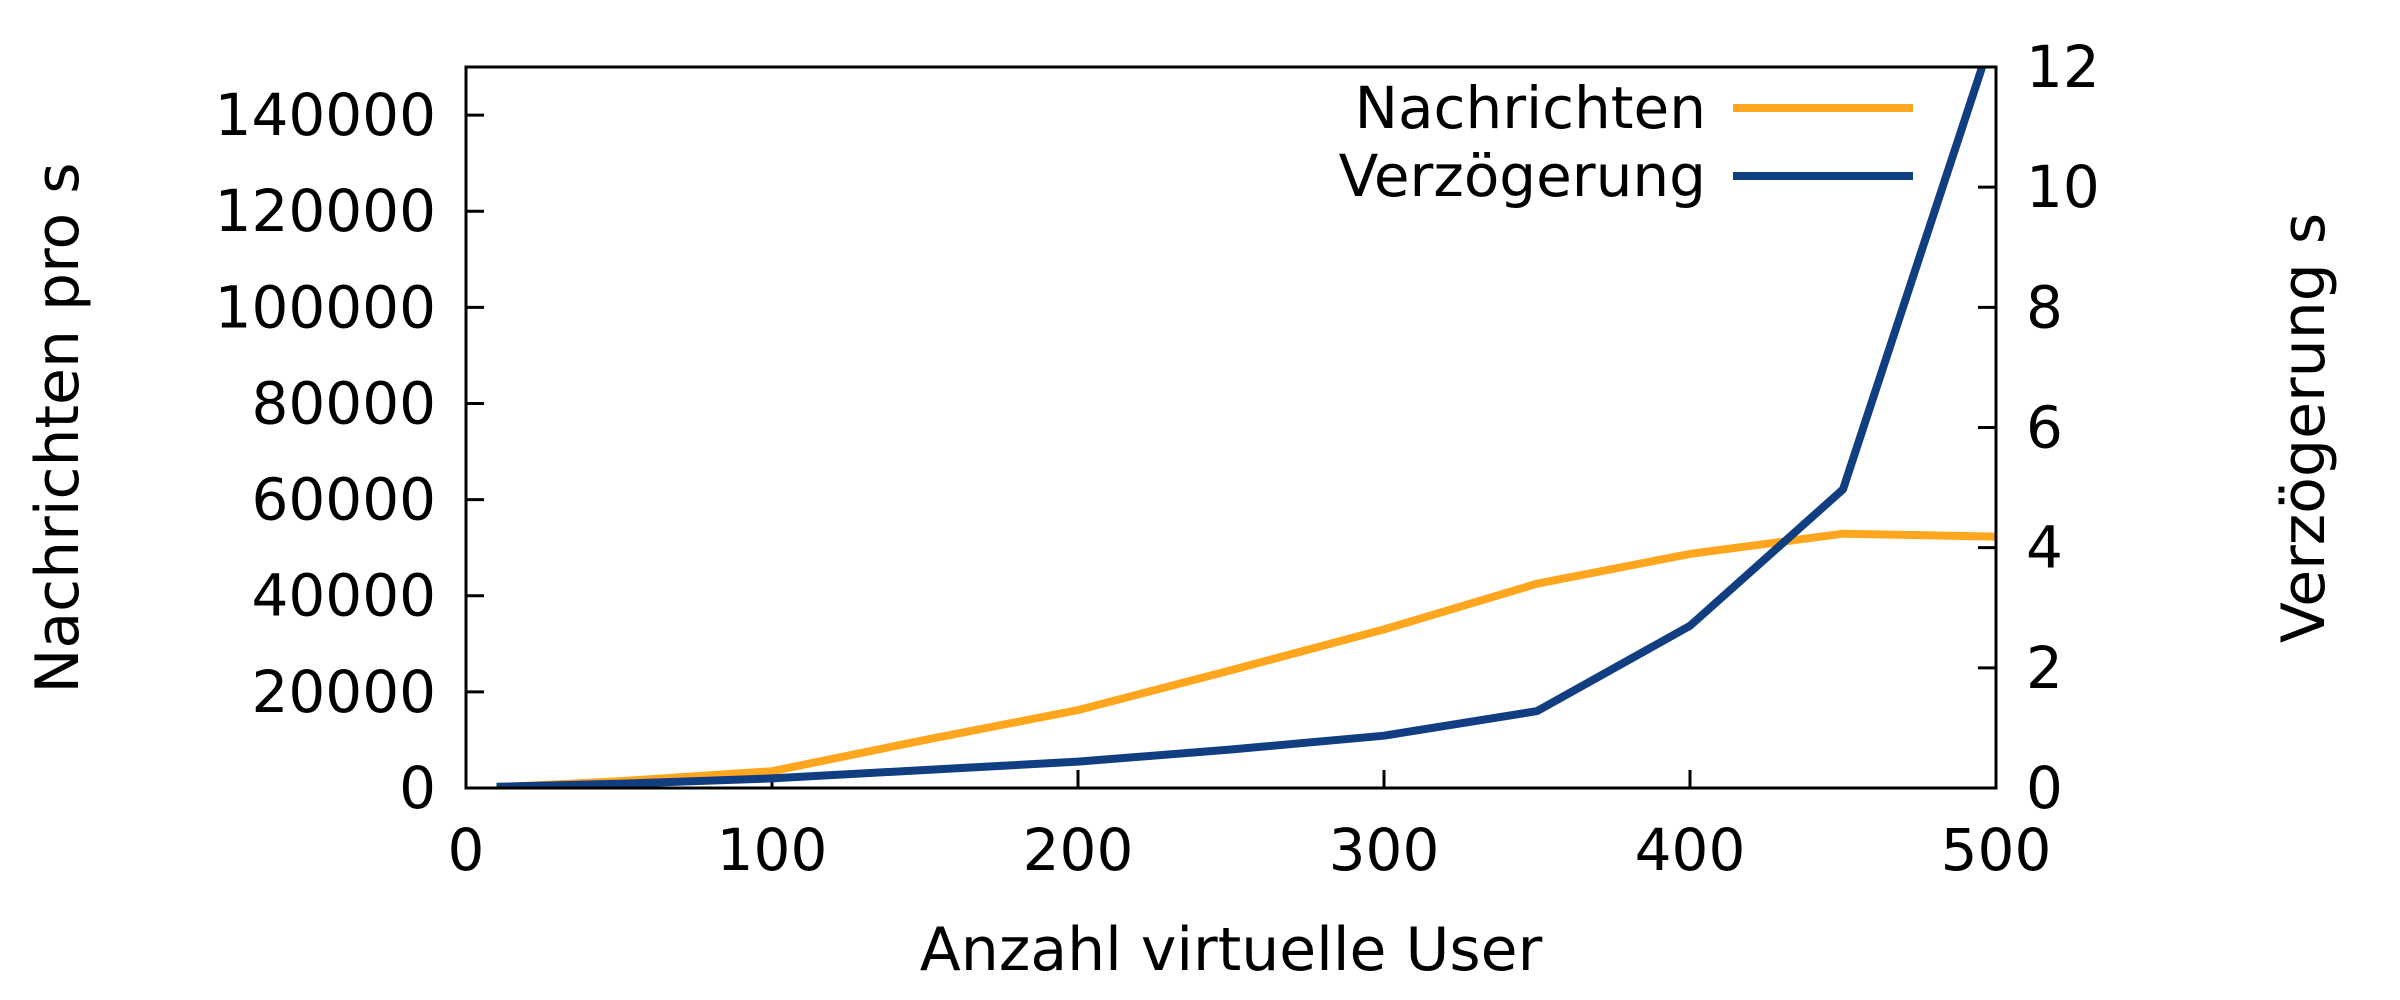 The height and width of the screenshot is (1000, 2400). What do you see at coordinates (1078, 850) in the screenshot?
I see `x-tick-label: 200` at bounding box center [1078, 850].